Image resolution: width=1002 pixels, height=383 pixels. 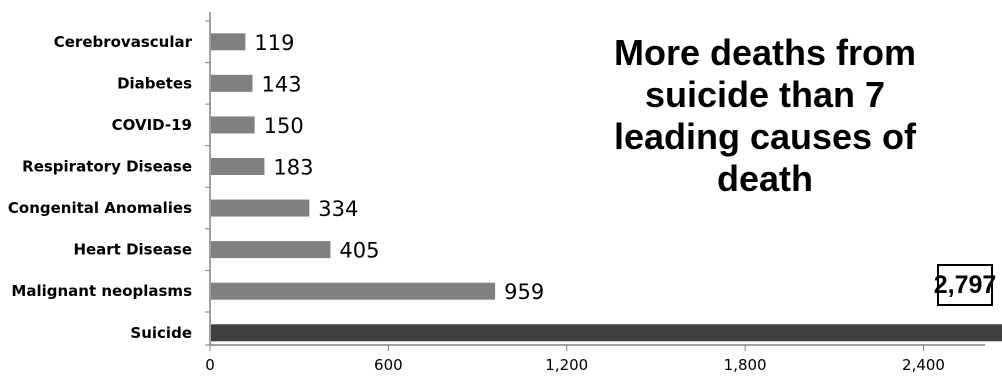 What do you see at coordinates (271, 250) in the screenshot?
I see `bar-heart-disease` at bounding box center [271, 250].